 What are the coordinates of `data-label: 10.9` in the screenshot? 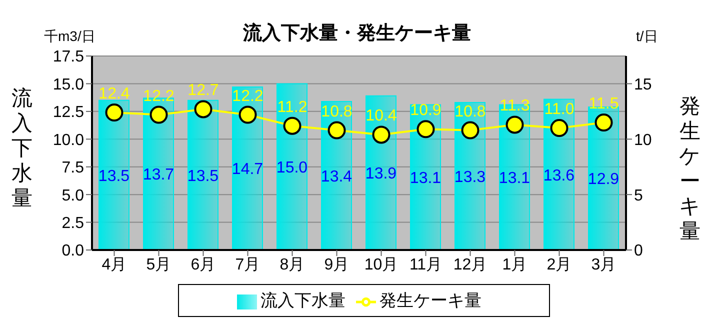 It's located at (426, 111).